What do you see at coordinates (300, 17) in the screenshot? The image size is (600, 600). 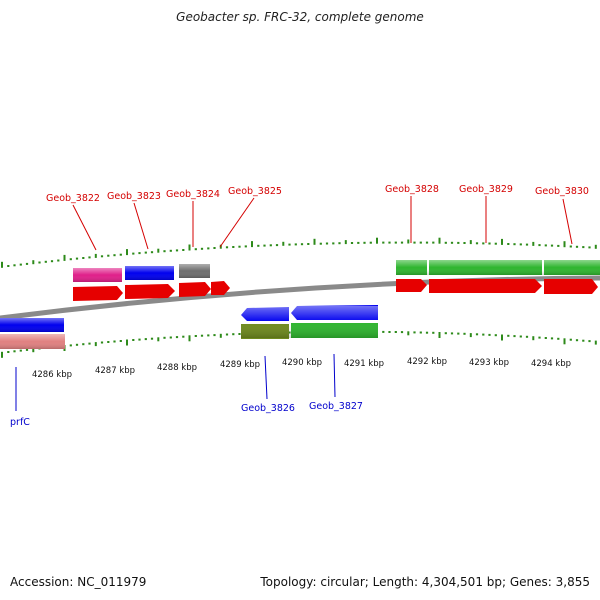 I see `map-title: Geobacter sp. FRC-32, complete genome` at bounding box center [300, 17].